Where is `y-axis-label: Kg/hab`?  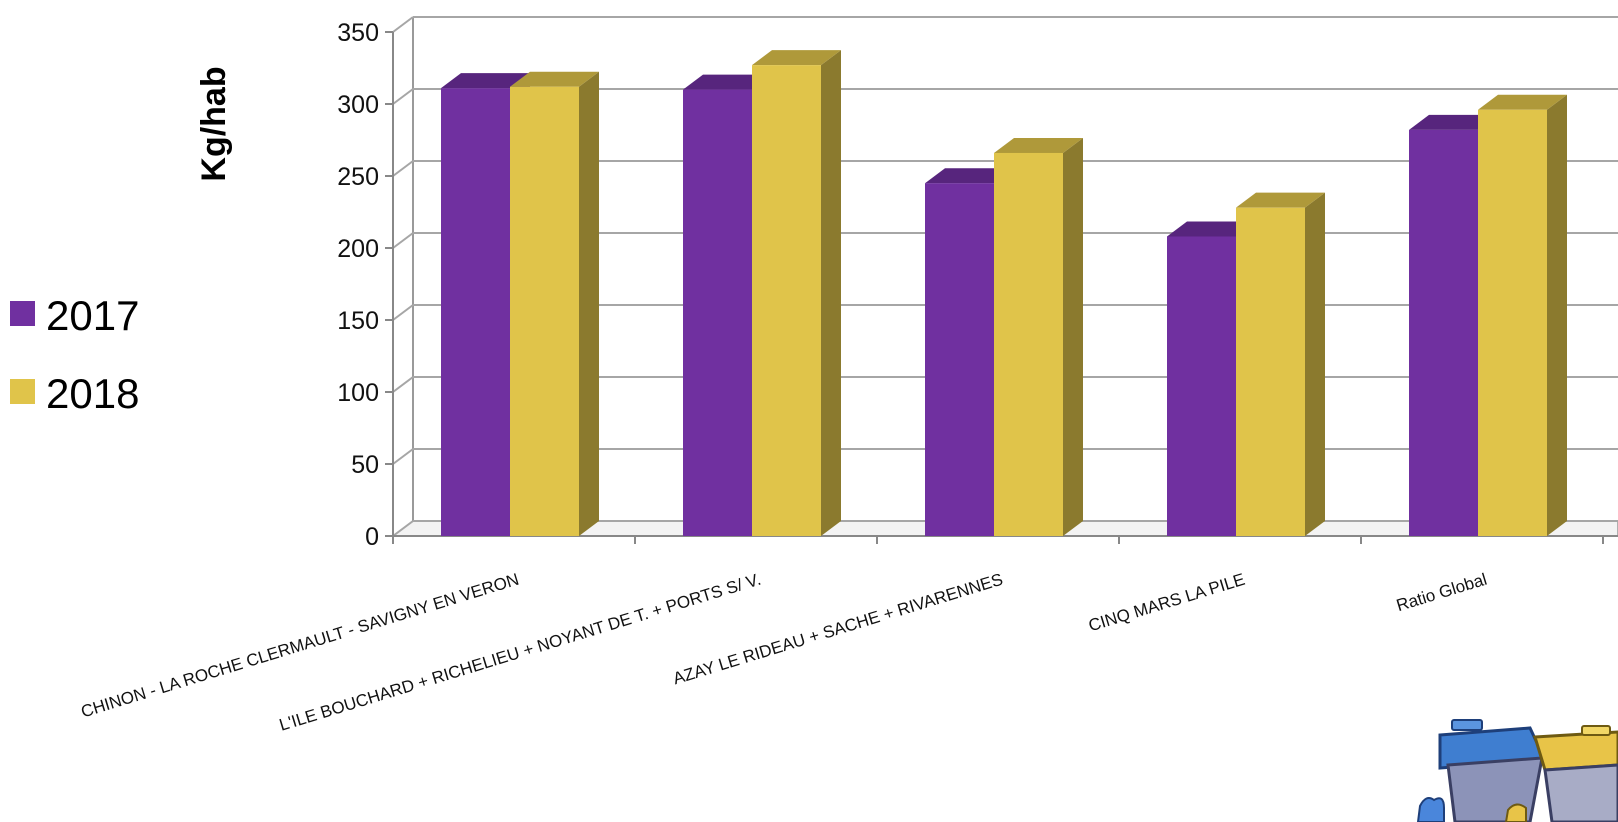
y-axis-label: Kg/hab is located at coordinates (214, 123).